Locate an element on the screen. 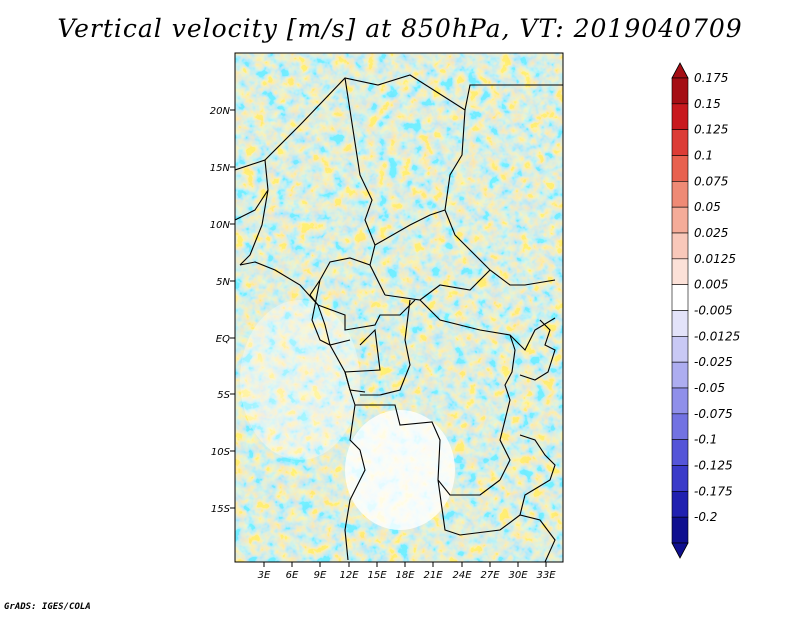 Image resolution: width=800 pixels, height=618 pixels. colorbar-top-arrow is located at coordinates (680, 70).